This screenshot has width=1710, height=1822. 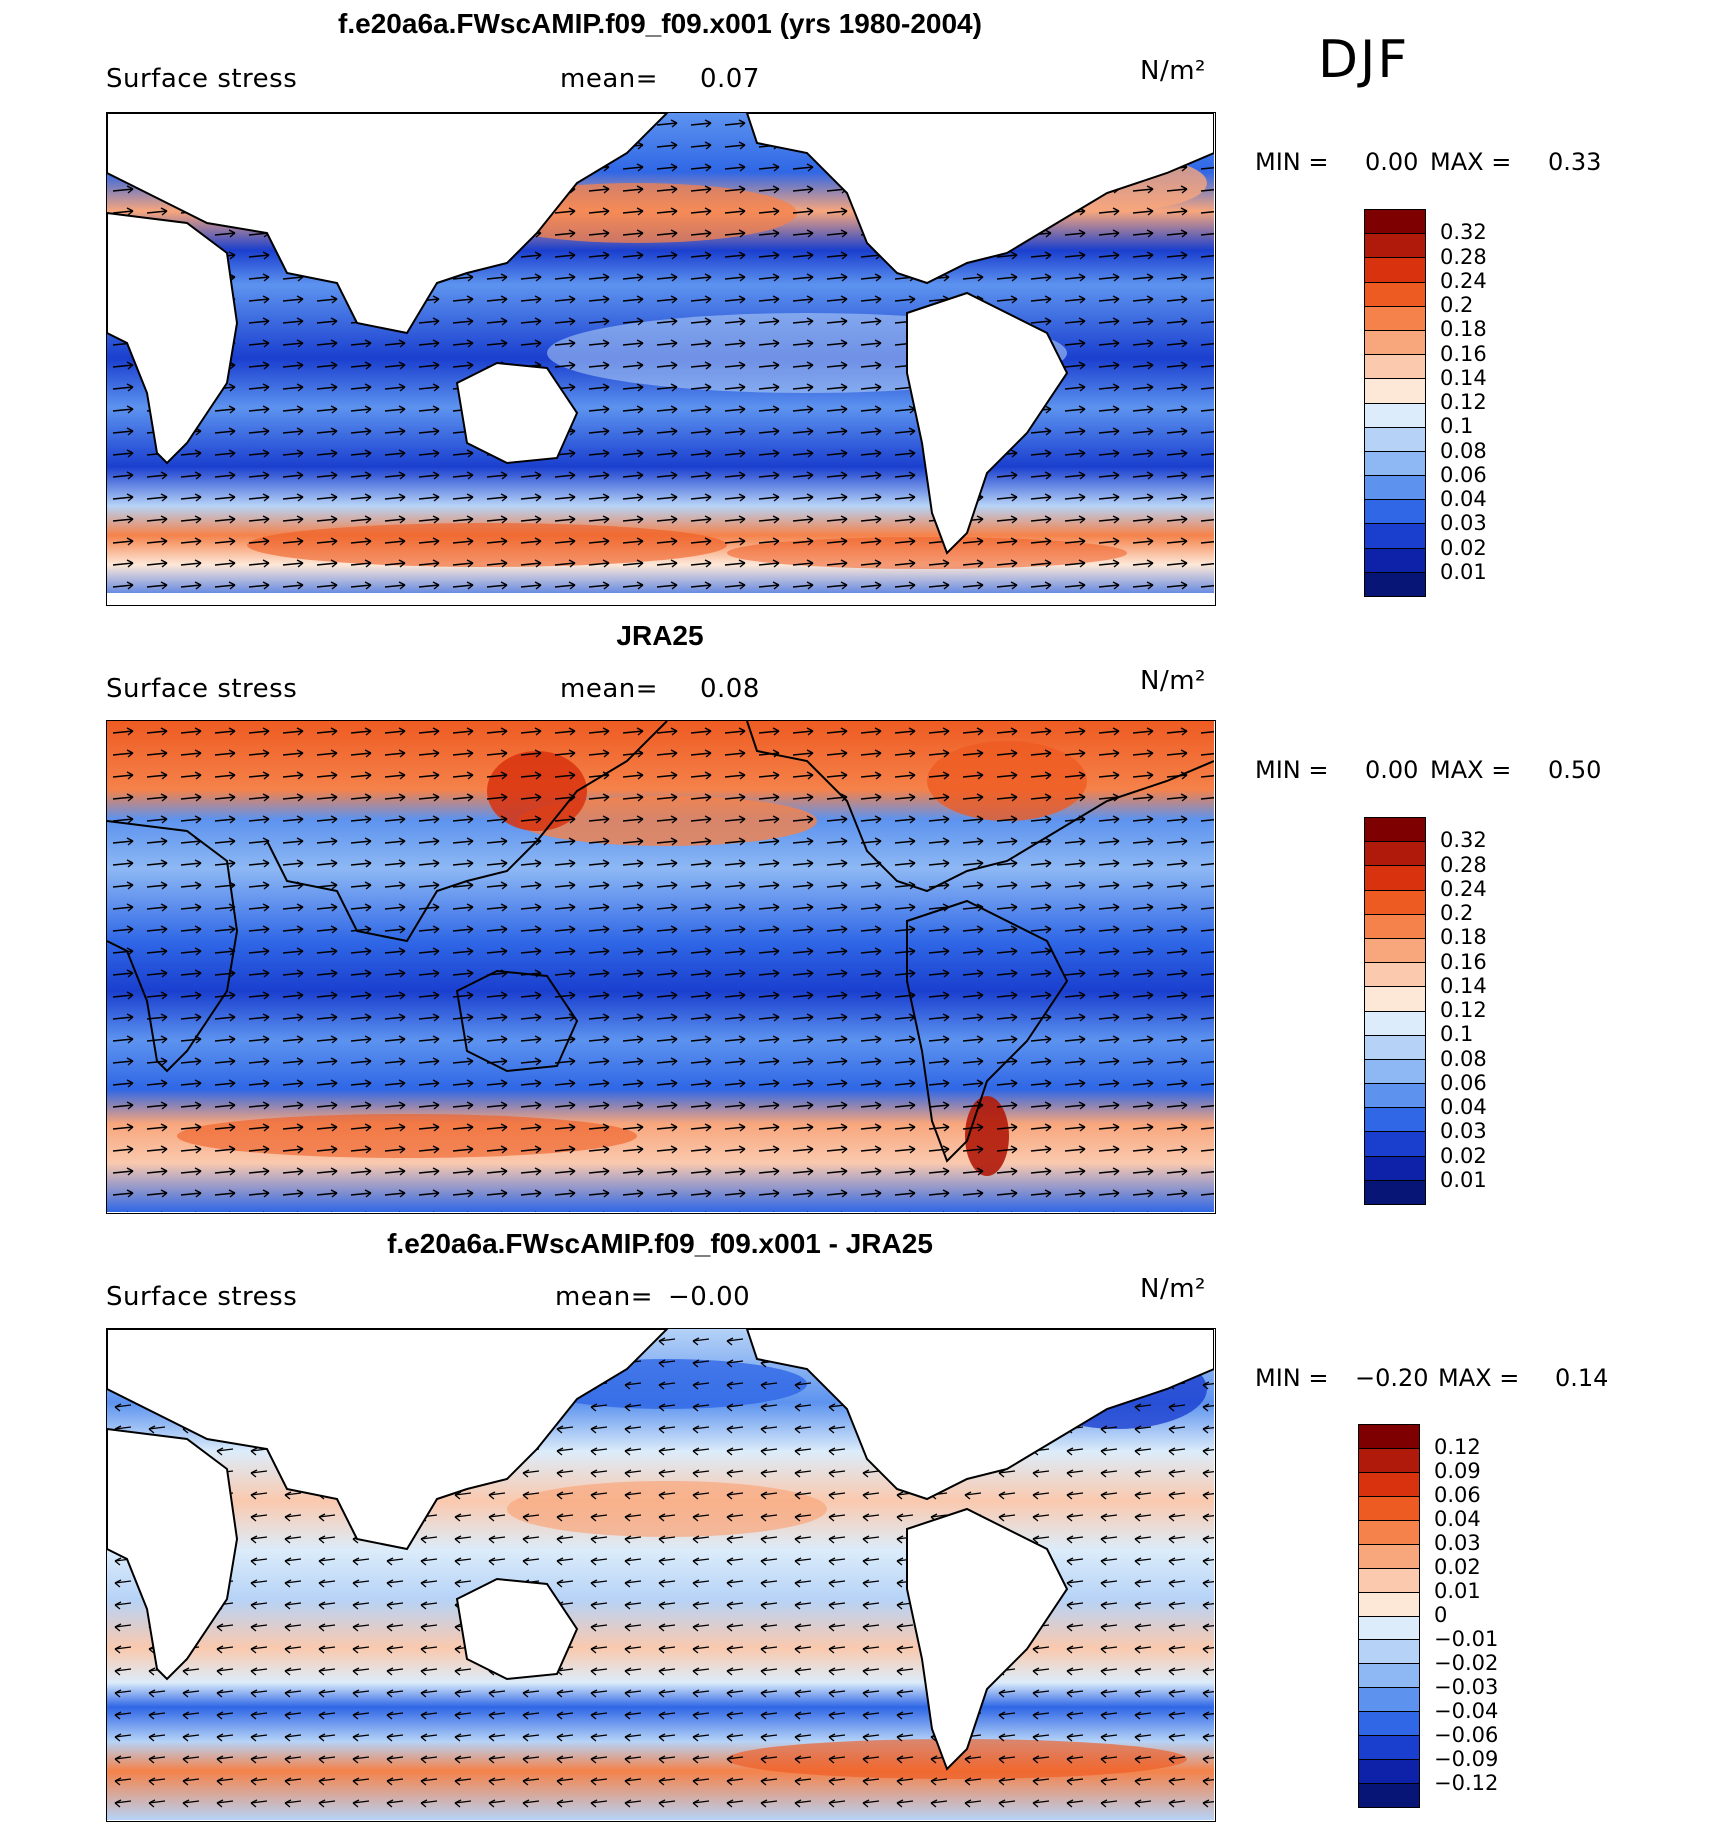 I want to click on panel-2-coast-eurasia, so click(x=173, y=946).